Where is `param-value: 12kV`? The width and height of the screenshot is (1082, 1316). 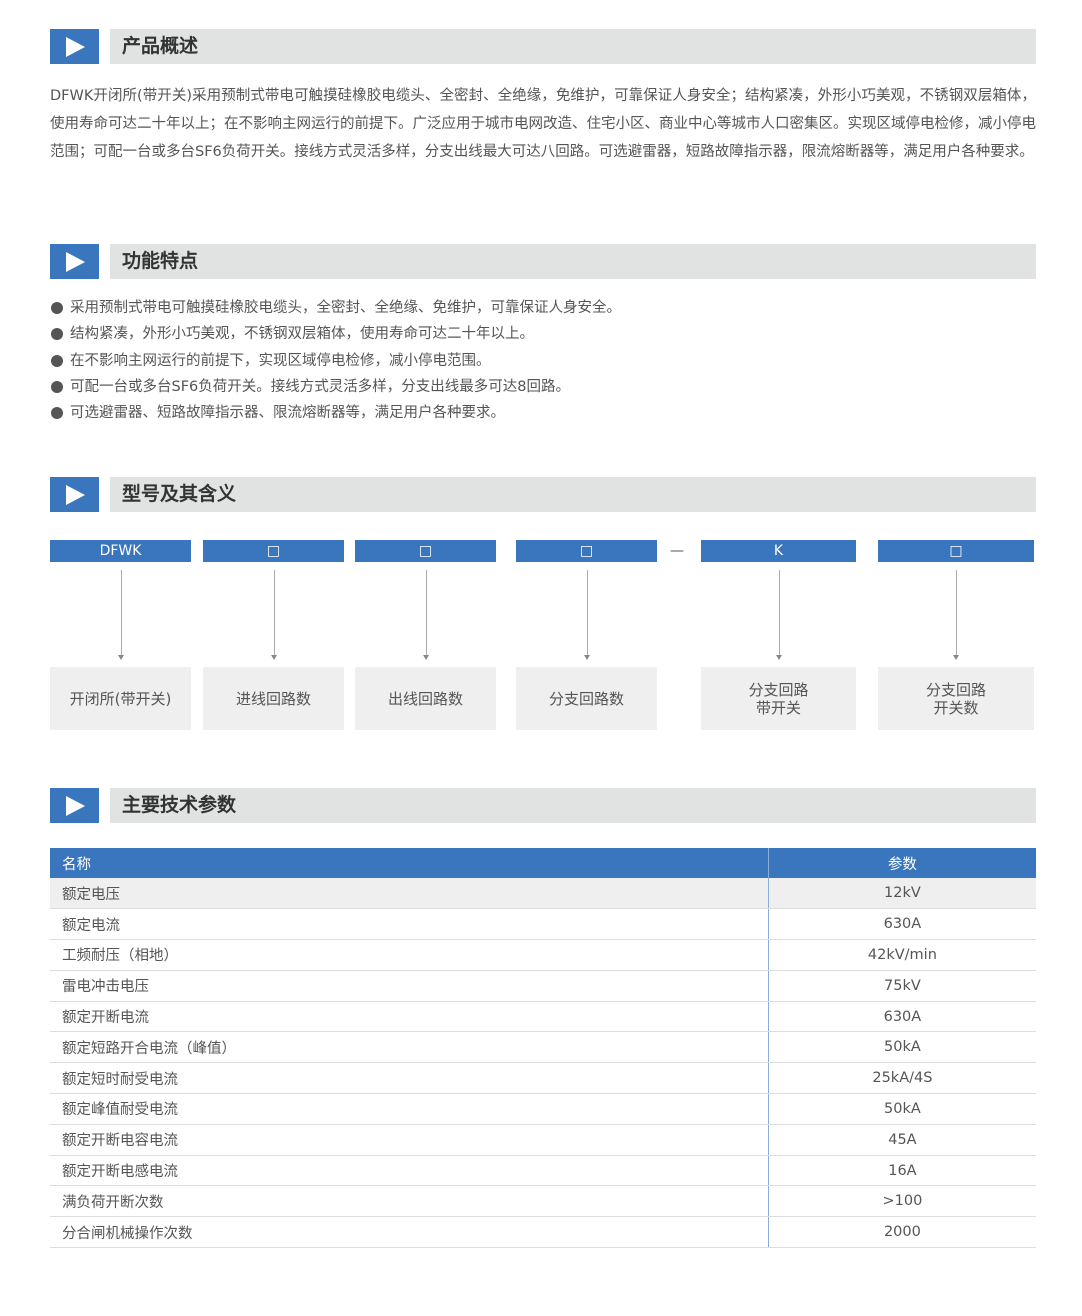 param-value: 12kV is located at coordinates (901, 894).